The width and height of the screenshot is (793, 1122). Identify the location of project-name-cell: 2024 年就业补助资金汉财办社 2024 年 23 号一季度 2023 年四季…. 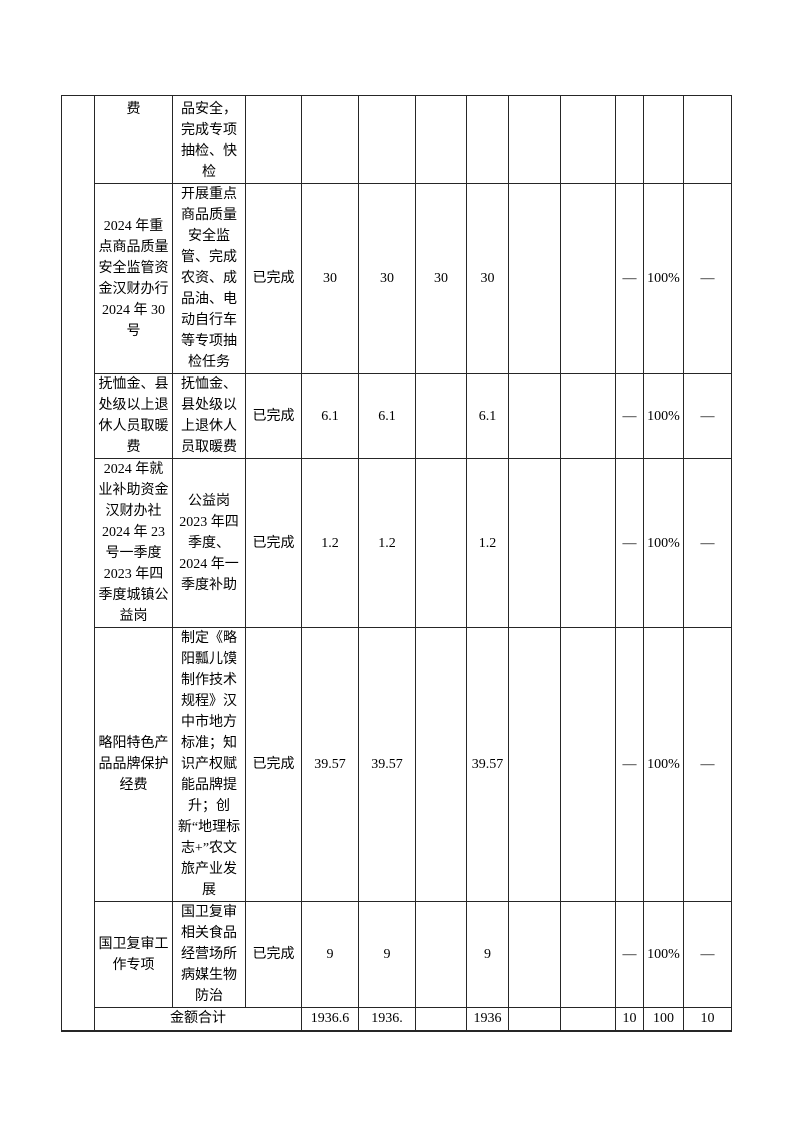
(133, 543).